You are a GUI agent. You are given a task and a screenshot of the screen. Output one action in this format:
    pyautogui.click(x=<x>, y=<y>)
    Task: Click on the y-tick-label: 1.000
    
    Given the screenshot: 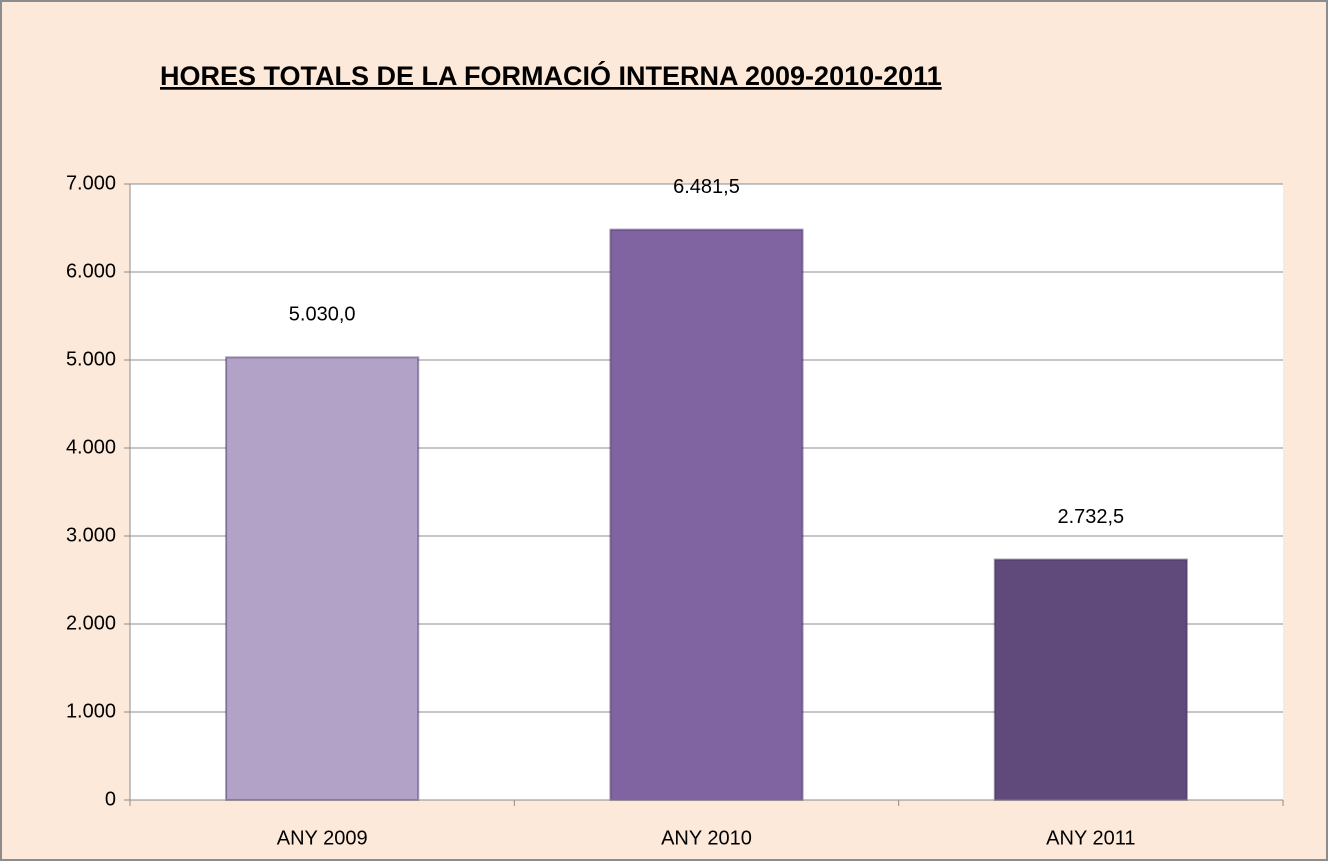 What is the action you would take?
    pyautogui.click(x=91, y=711)
    